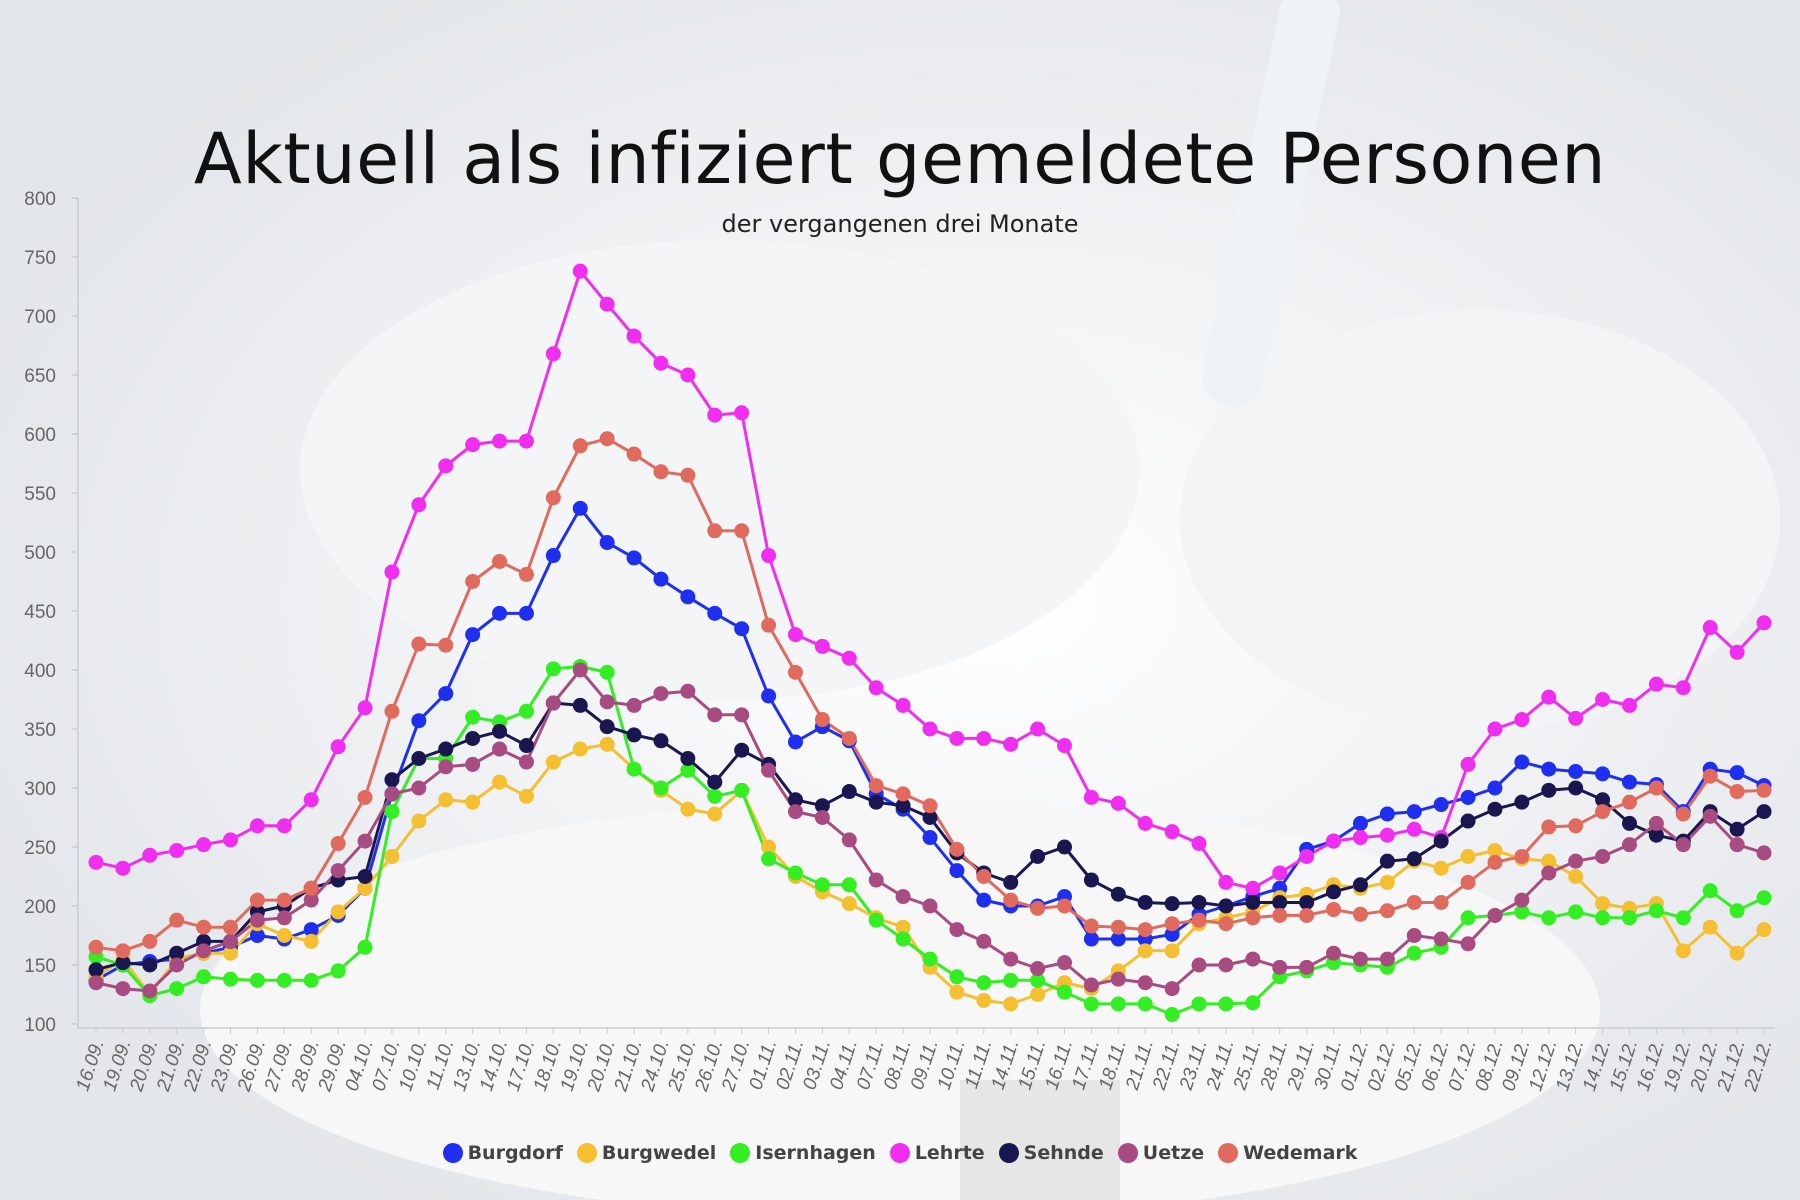 This screenshot has width=1800, height=1200. What do you see at coordinates (502, 1153) in the screenshot?
I see `legend-item-burgdorf: Burgdorf` at bounding box center [502, 1153].